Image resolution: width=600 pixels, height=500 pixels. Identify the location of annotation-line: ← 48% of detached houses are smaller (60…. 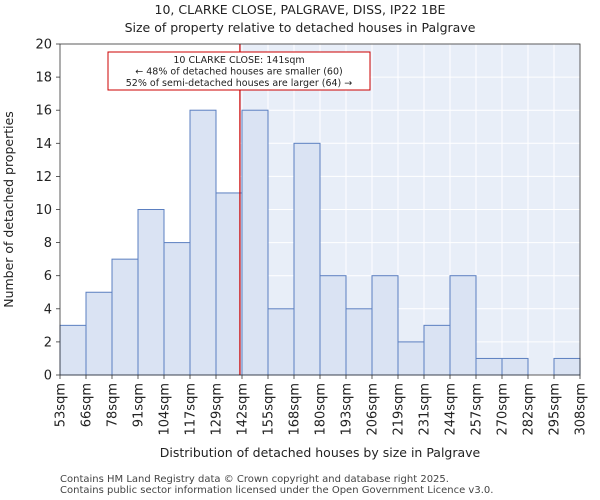
(238, 72).